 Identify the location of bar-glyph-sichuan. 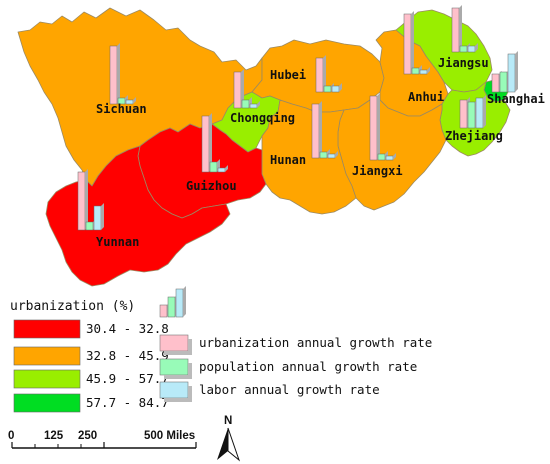
(122, 74).